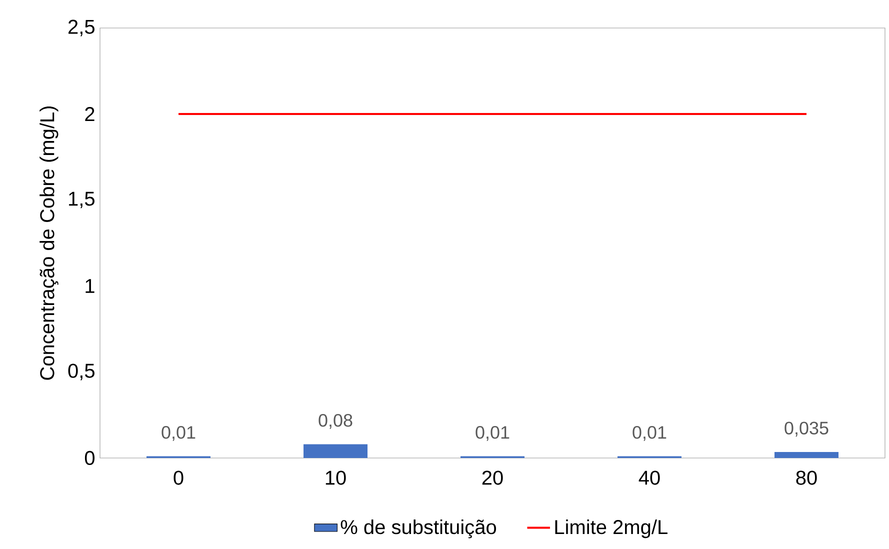  What do you see at coordinates (335, 421) in the screenshot?
I see `data-label: 0,08` at bounding box center [335, 421].